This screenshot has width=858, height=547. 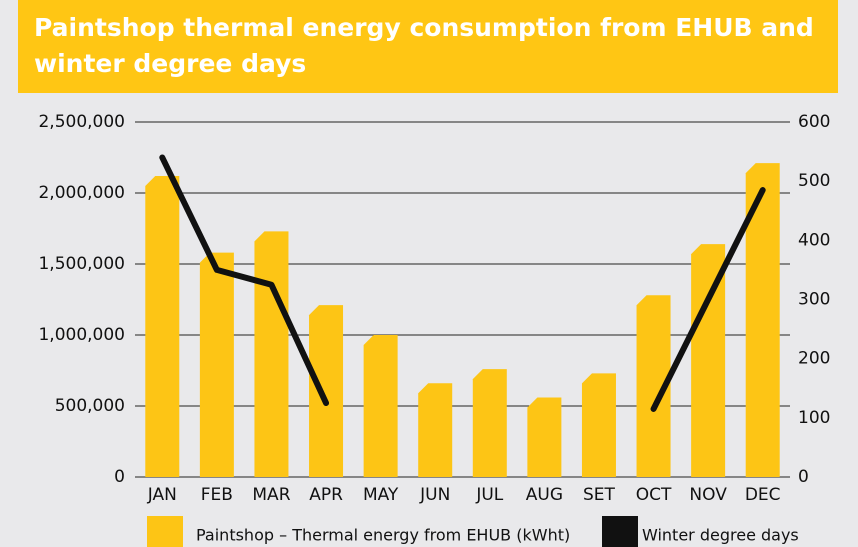 What do you see at coordinates (81, 122) in the screenshot?
I see `y-tick-label: 2,500,000` at bounding box center [81, 122].